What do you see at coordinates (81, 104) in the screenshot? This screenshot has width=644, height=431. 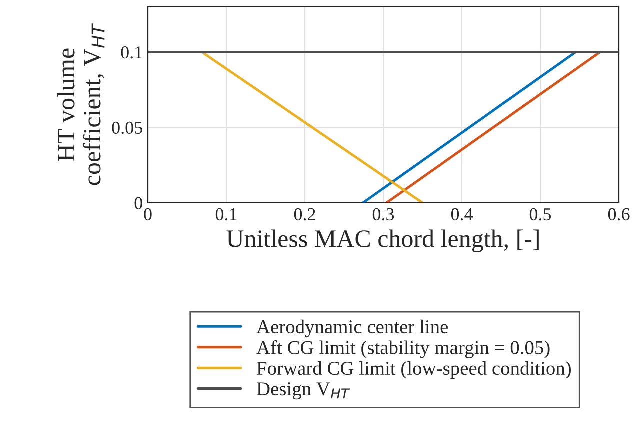 I see `y-axis-title: HT volume coefficient, V$_{HT}$` at bounding box center [81, 104].